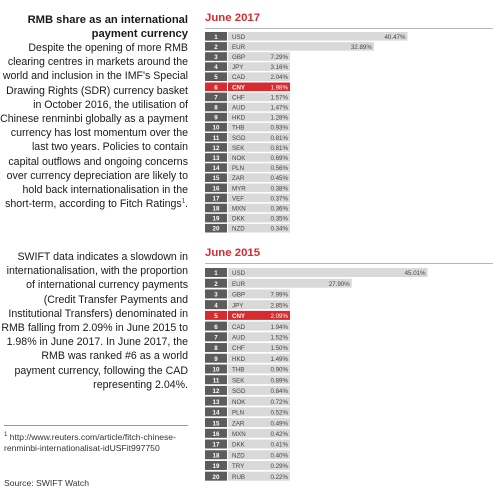 Image resolution: width=499 pixels, height=495 pixels. What do you see at coordinates (216, 380) in the screenshot?
I see `rank-label: 11` at bounding box center [216, 380].